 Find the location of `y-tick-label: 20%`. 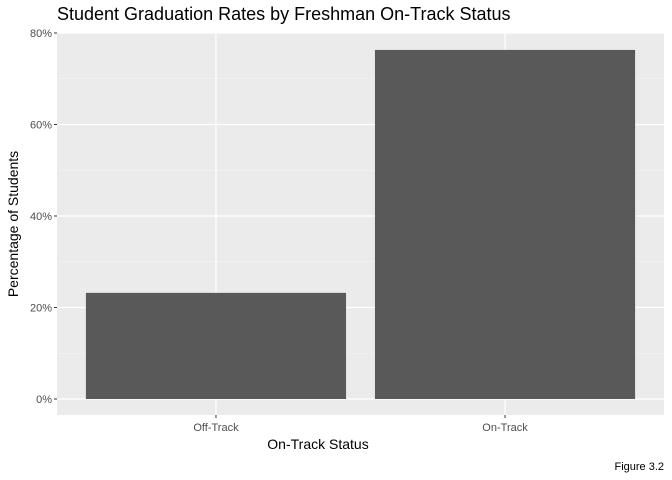

y-tick-label: 20% is located at coordinates (41, 309).